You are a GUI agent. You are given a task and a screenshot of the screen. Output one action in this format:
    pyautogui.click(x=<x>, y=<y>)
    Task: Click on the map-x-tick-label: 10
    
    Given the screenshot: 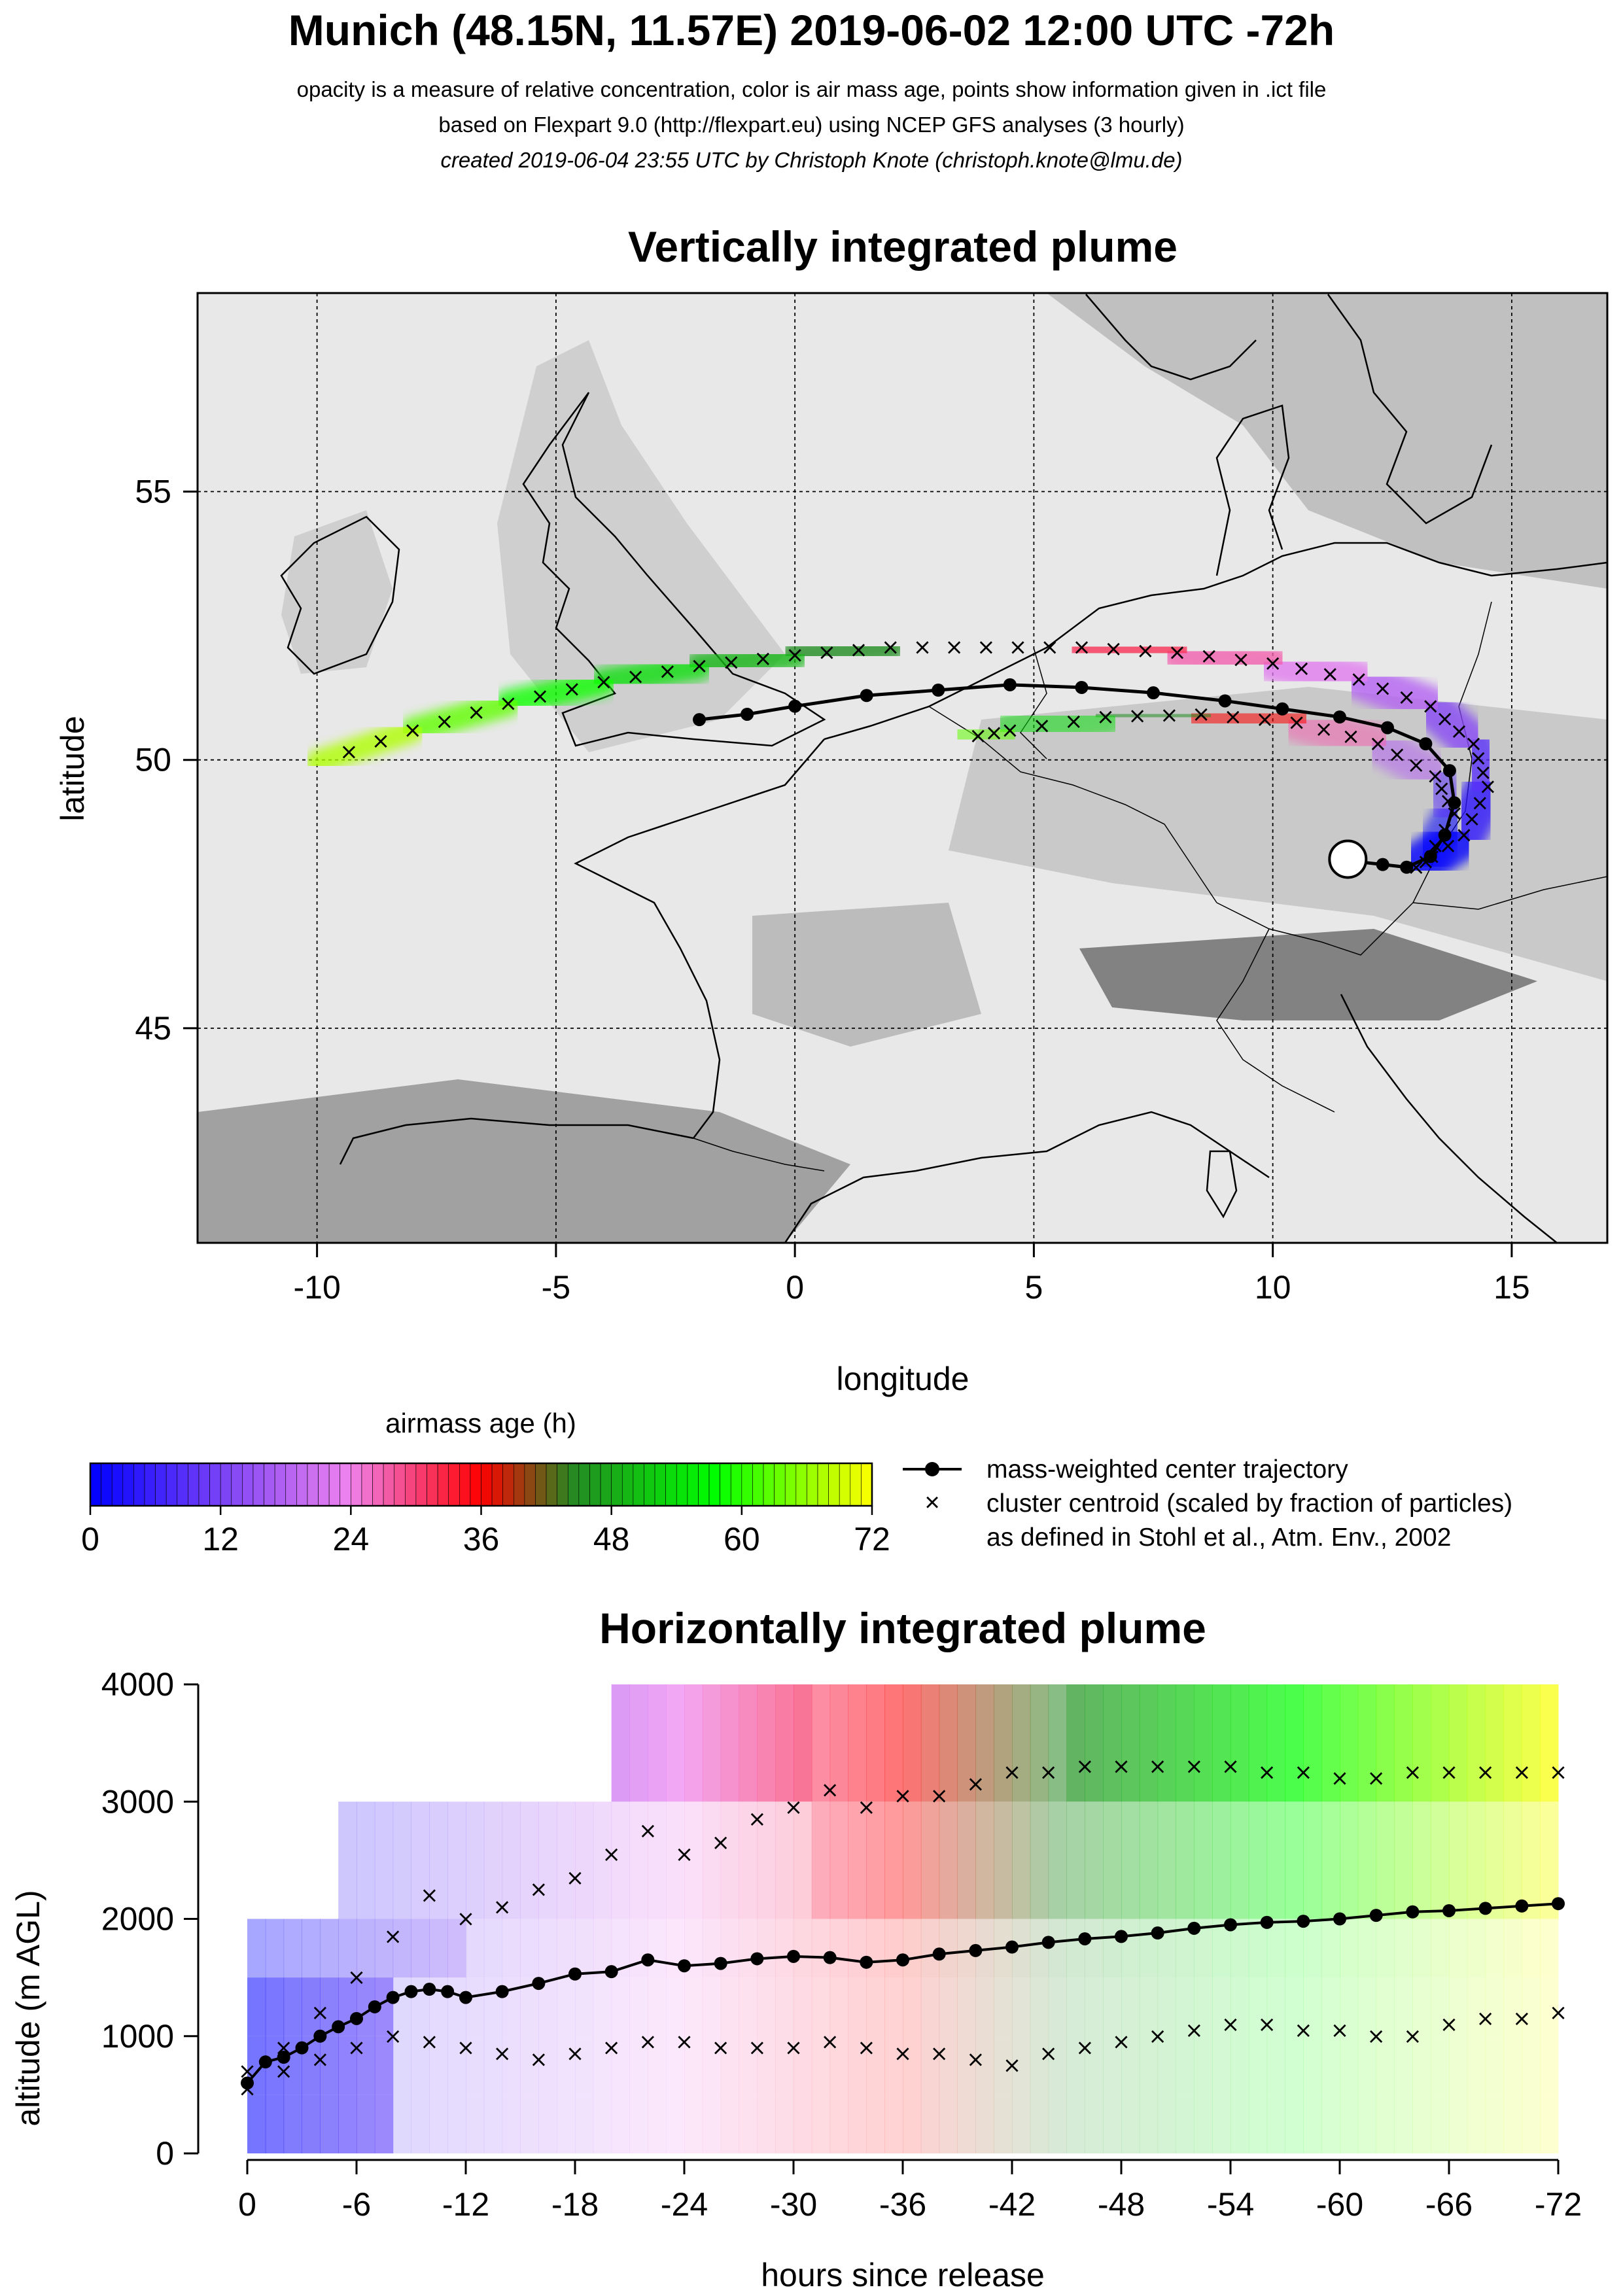 What is the action you would take?
    pyautogui.click(x=1273, y=1287)
    